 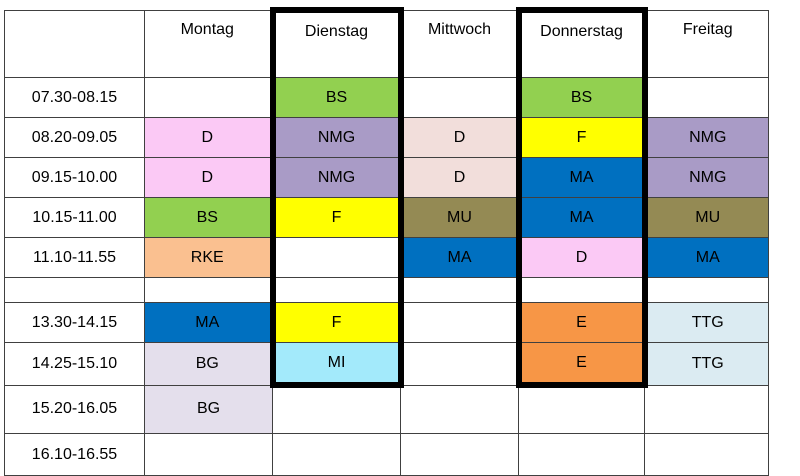 What do you see at coordinates (74, 177) in the screenshot?
I see `time-cell: 09.15-10.00` at bounding box center [74, 177].